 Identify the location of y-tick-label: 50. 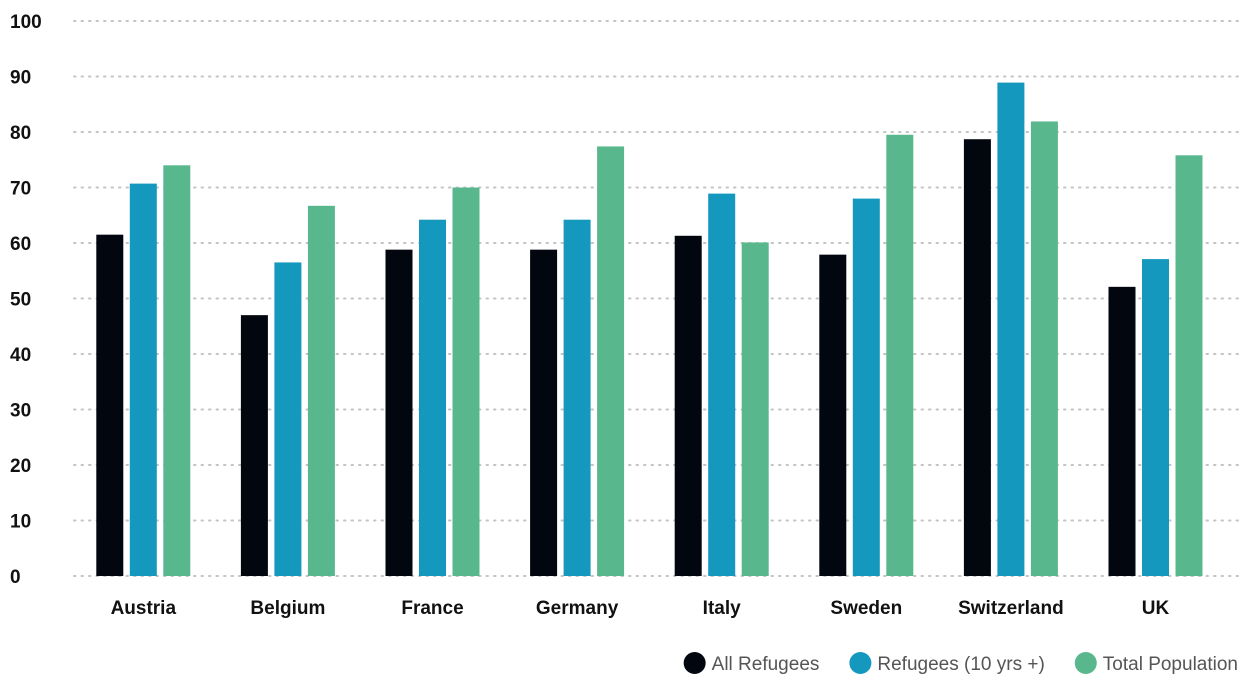
(20, 300).